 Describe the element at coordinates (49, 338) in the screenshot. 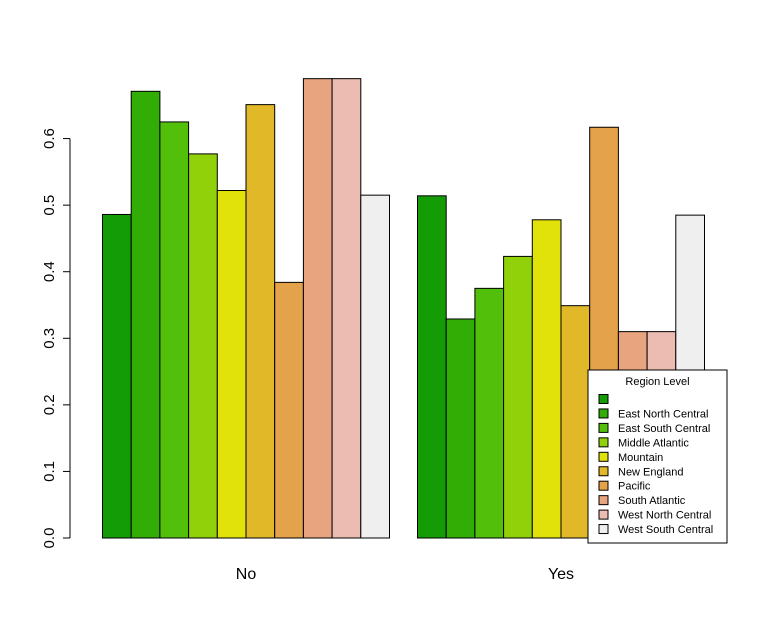

I see `y-tick-label: 0.3` at that location.